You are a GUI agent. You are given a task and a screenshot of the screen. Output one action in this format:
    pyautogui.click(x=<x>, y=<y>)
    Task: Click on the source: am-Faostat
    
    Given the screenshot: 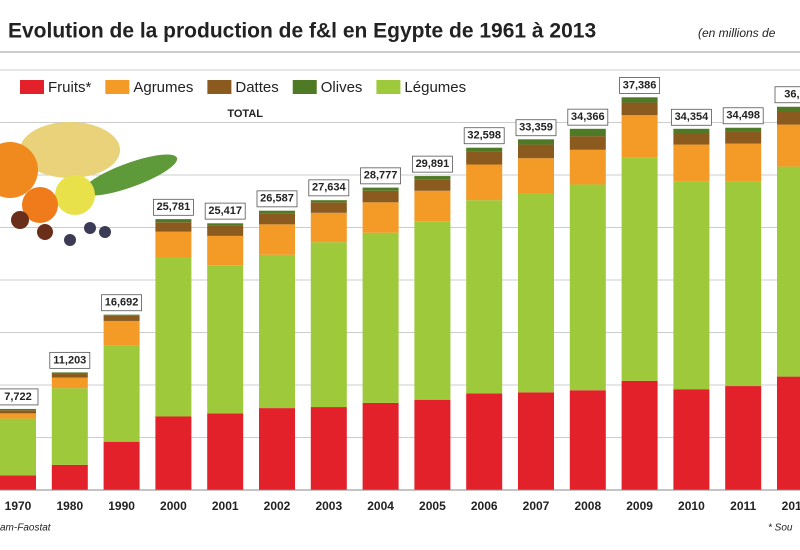 What is the action you would take?
    pyautogui.click(x=26, y=528)
    